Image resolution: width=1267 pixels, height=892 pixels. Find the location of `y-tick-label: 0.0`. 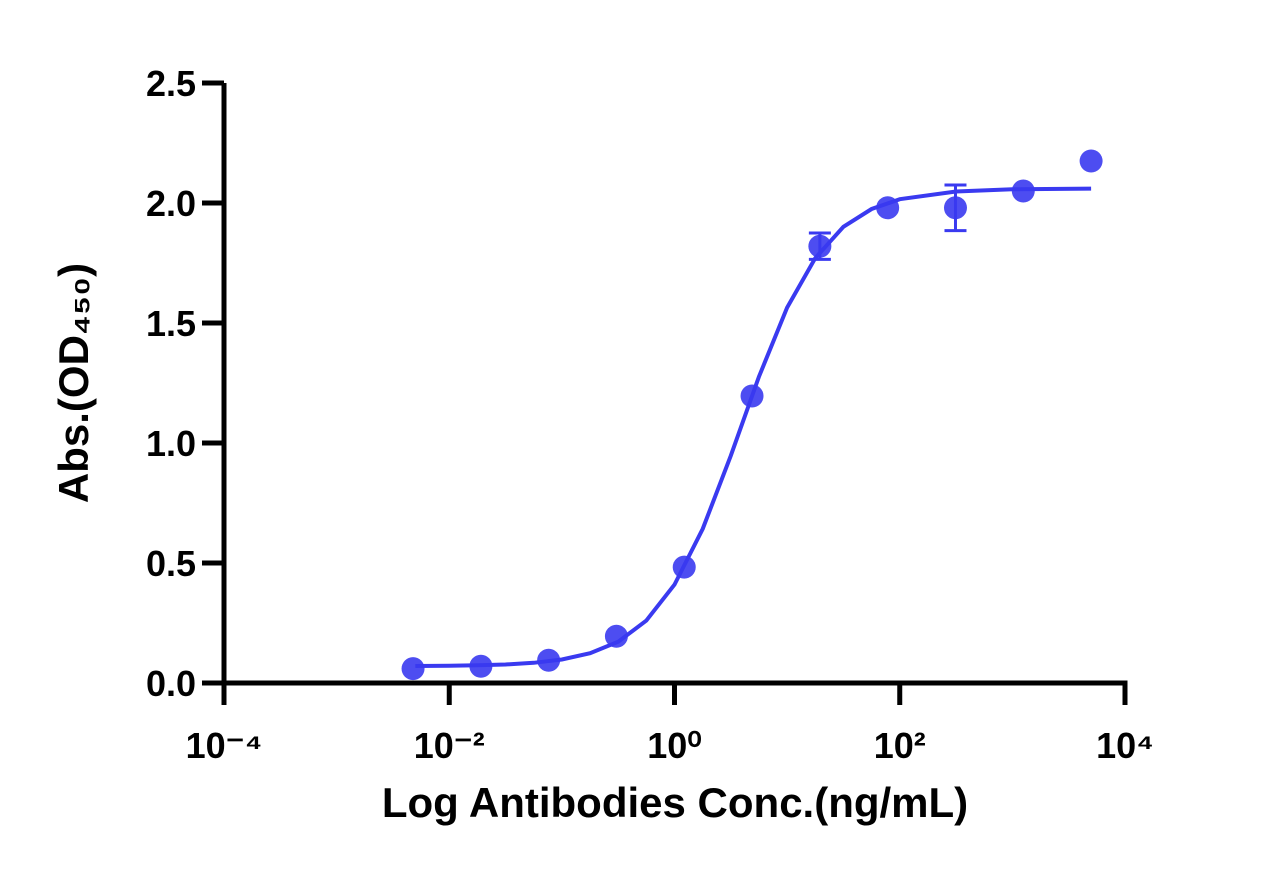

y-tick-label: 0.0 is located at coordinates (171, 683).